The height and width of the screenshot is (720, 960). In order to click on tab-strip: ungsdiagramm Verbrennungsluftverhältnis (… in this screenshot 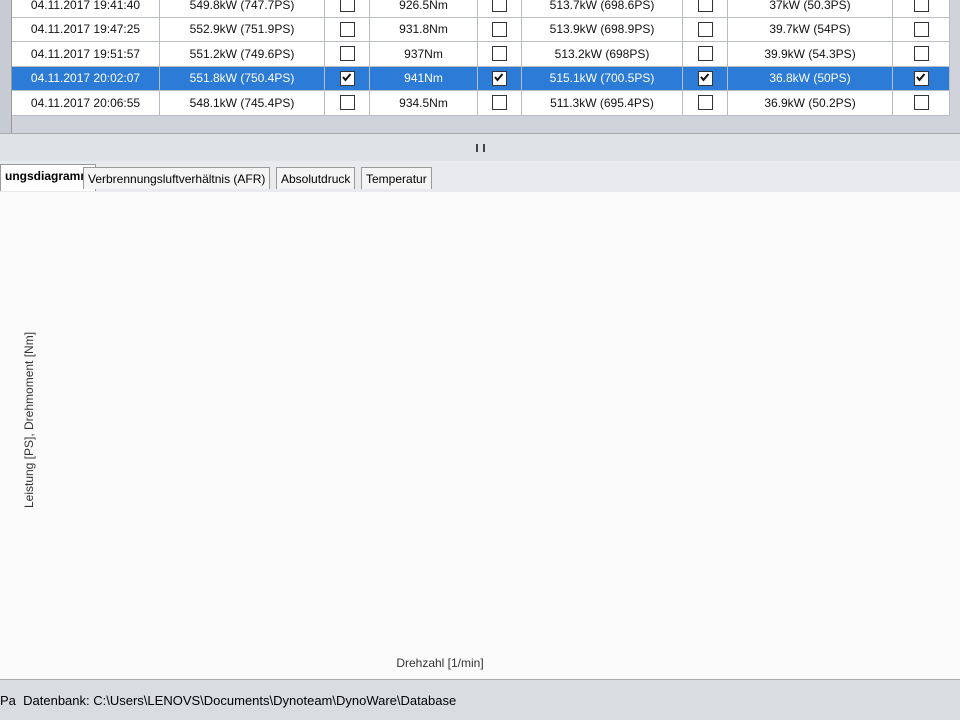, I will do `click(480, 177)`.